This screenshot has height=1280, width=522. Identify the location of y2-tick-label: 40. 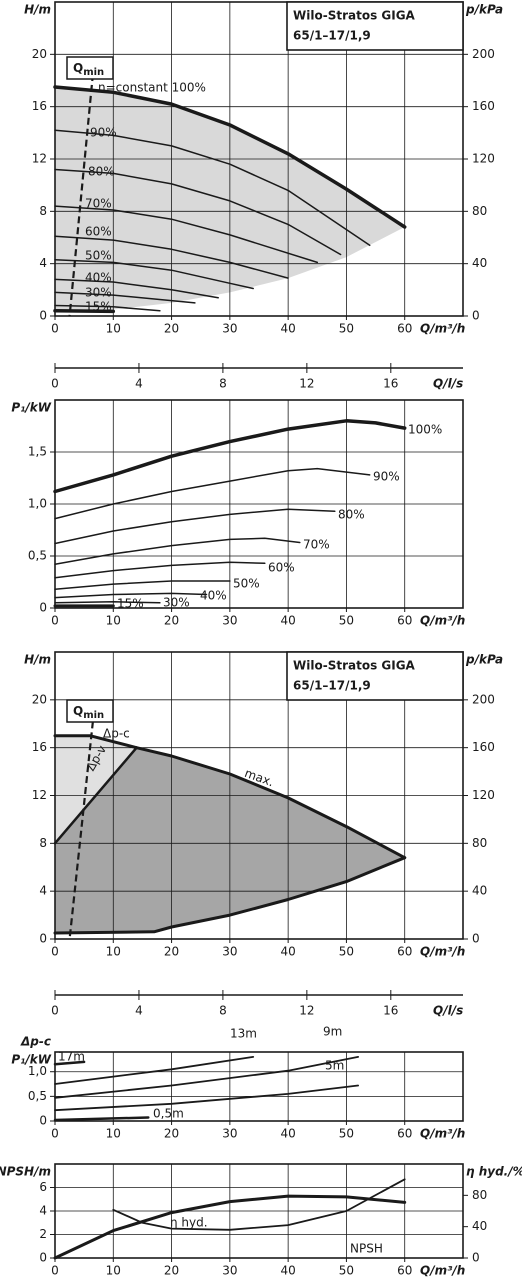
(479, 1226).